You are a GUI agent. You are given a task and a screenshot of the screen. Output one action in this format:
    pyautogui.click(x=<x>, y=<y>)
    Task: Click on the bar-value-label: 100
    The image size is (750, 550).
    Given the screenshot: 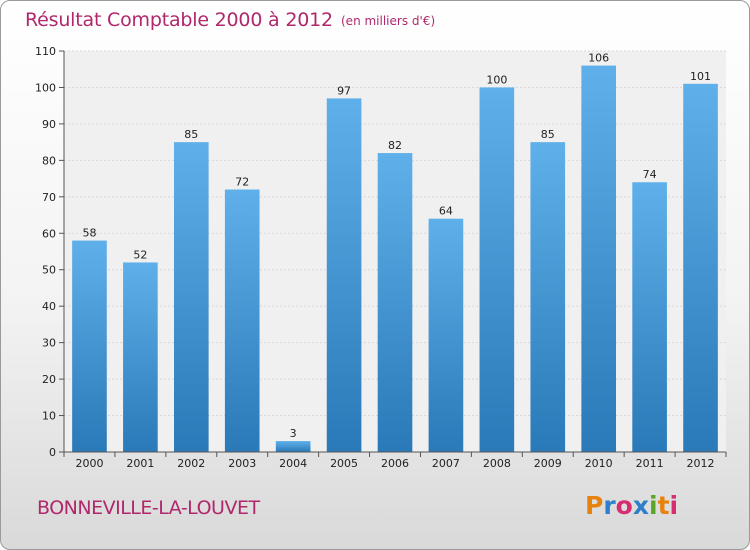 What is the action you would take?
    pyautogui.click(x=496, y=79)
    